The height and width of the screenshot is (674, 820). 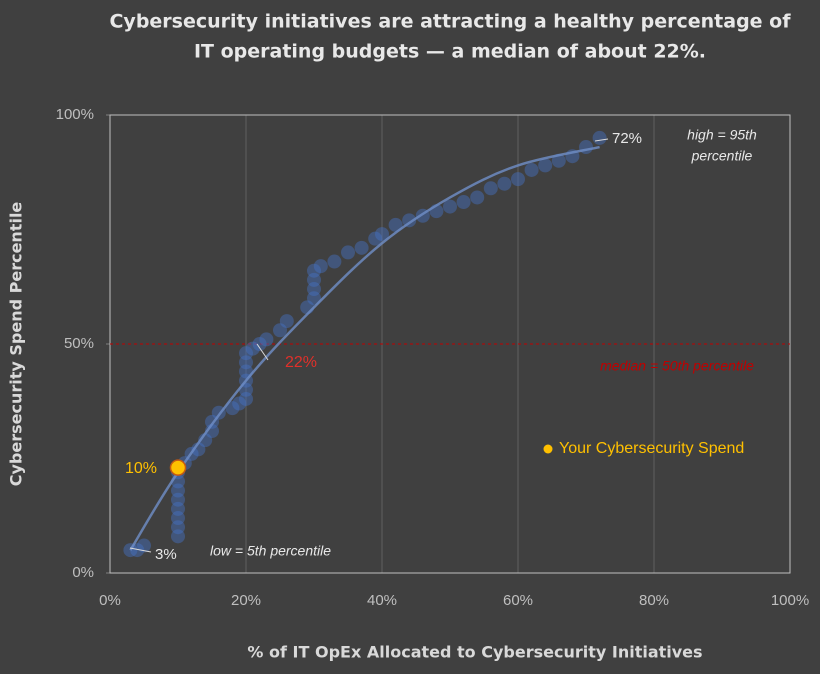 What do you see at coordinates (166, 554) in the screenshot?
I see `annotation: 3%` at bounding box center [166, 554].